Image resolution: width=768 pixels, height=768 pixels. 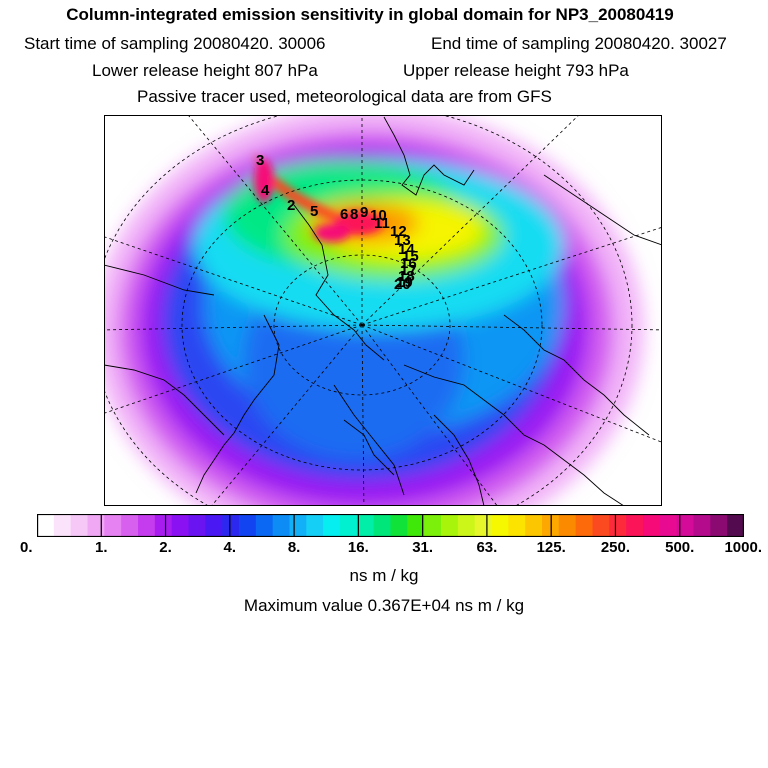 I want to click on traj-label-2: 2, so click(x=291, y=205).